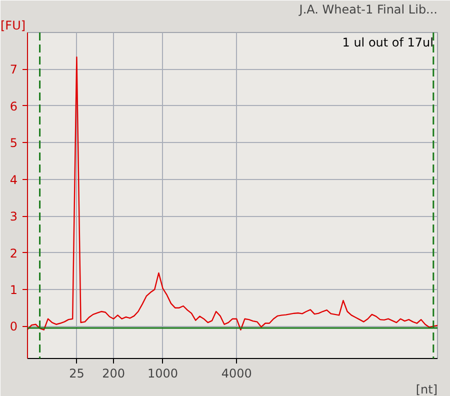 This screenshot has height=396, width=450. Describe the element at coordinates (14, 217) in the screenshot. I see `y-tick-label: 3` at that location.